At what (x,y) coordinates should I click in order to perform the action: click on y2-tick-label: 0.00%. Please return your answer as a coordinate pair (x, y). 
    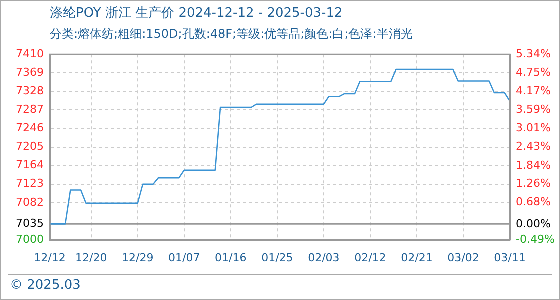
    Looking at the image, I should click on (533, 223).